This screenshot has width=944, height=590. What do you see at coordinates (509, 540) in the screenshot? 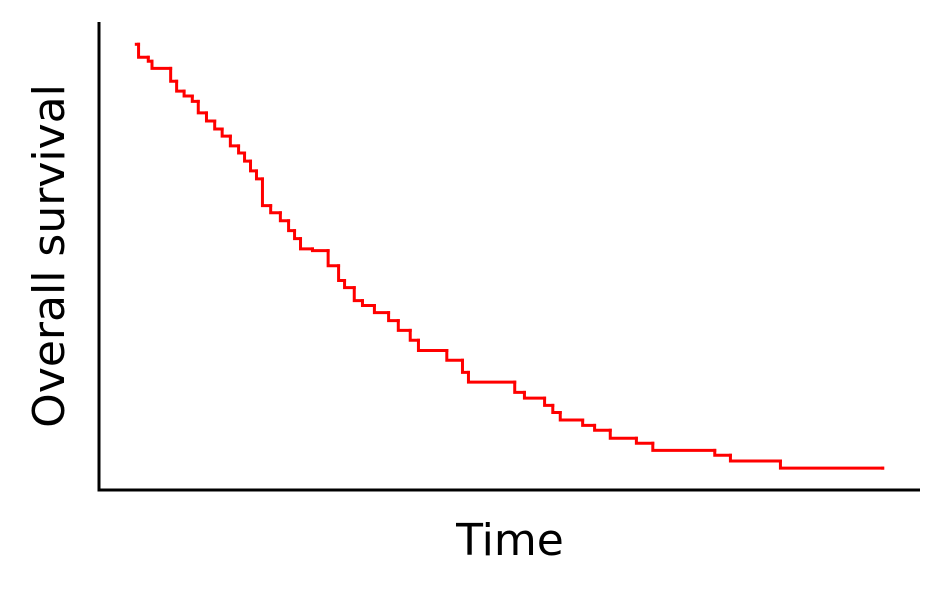
I see `x-axis-label: Time` at bounding box center [509, 540].